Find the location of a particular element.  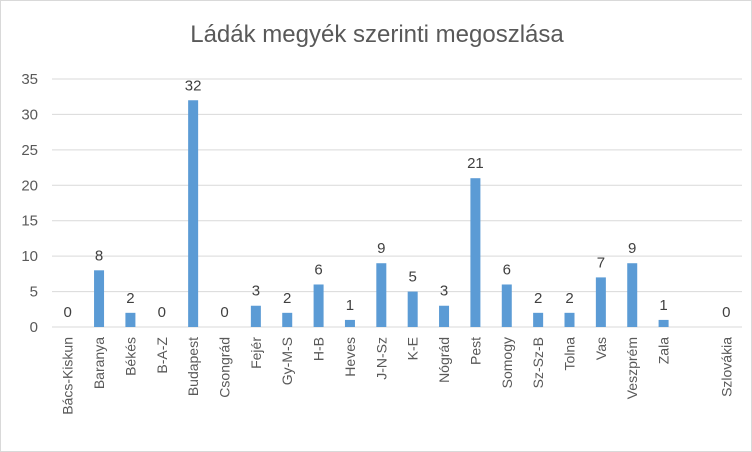

x-tick-label: Szlovákia is located at coordinates (726, 367).